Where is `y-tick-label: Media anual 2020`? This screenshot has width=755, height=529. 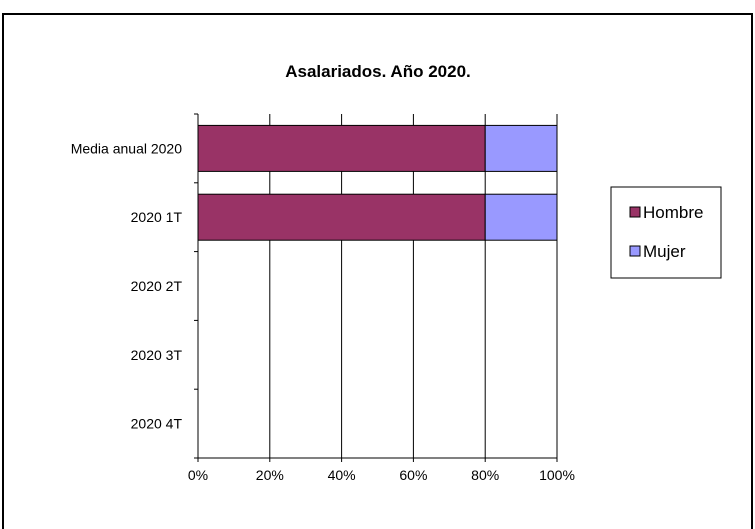 y-tick-label: Media anual 2020 is located at coordinates (127, 148).